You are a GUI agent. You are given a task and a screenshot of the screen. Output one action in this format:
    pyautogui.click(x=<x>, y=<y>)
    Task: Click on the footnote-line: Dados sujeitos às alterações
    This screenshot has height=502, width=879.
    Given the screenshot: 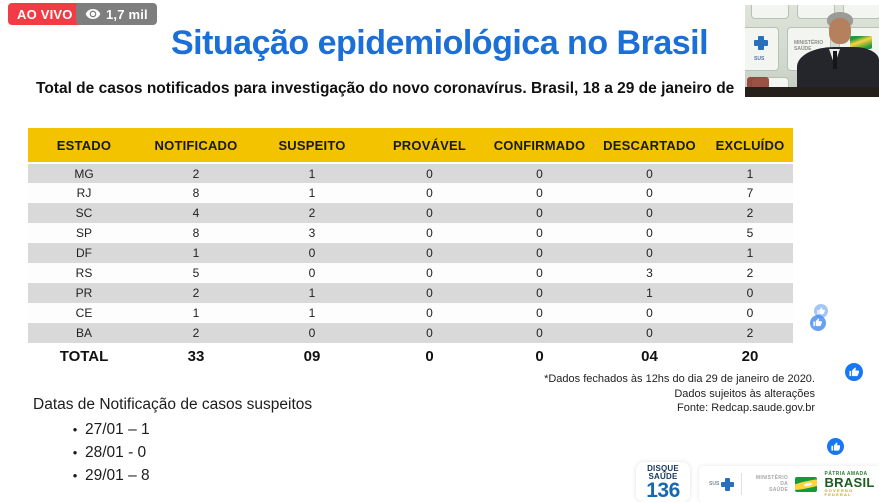 What is the action you would take?
    pyautogui.click(x=744, y=393)
    